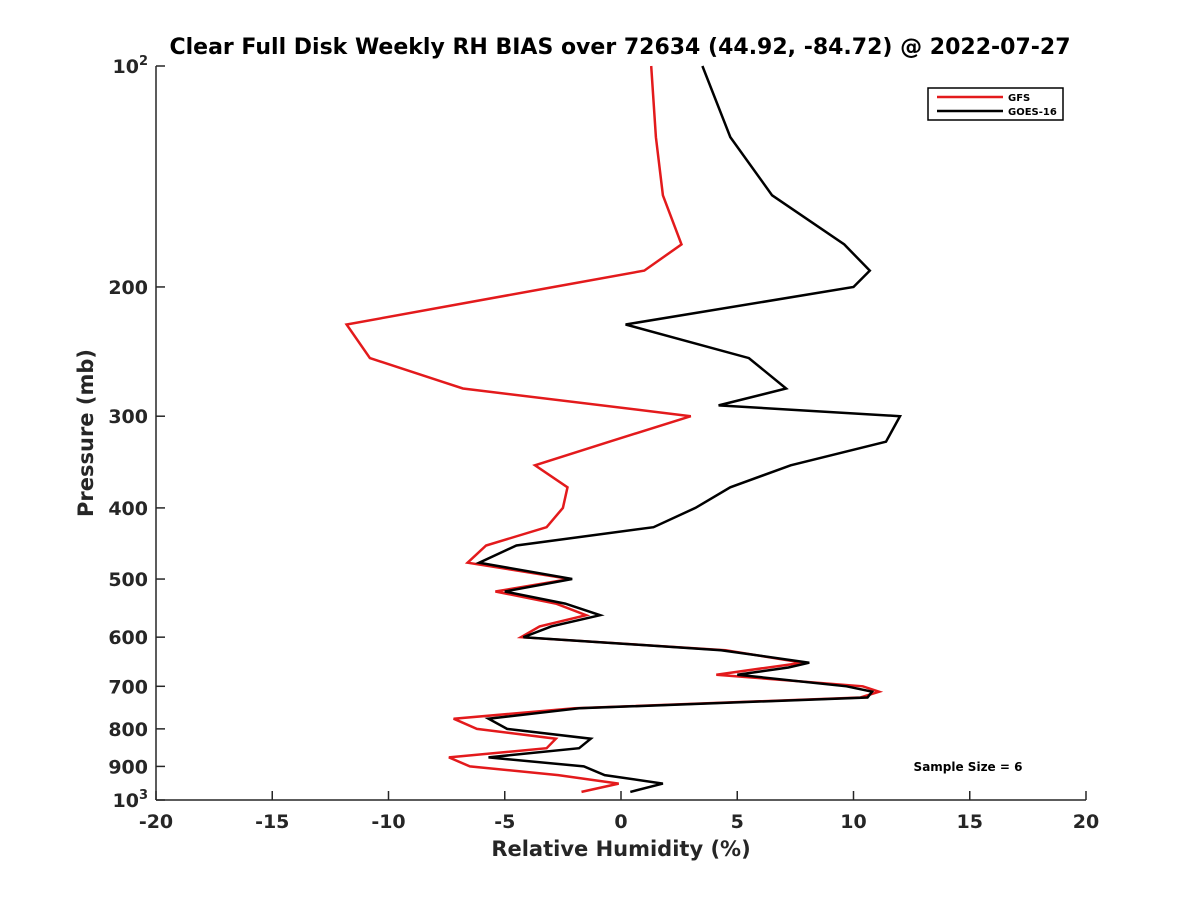 This screenshot has width=1200, height=900. Describe the element at coordinates (620, 849) in the screenshot. I see `x-axis-label: Relative Humidity (%)` at that location.